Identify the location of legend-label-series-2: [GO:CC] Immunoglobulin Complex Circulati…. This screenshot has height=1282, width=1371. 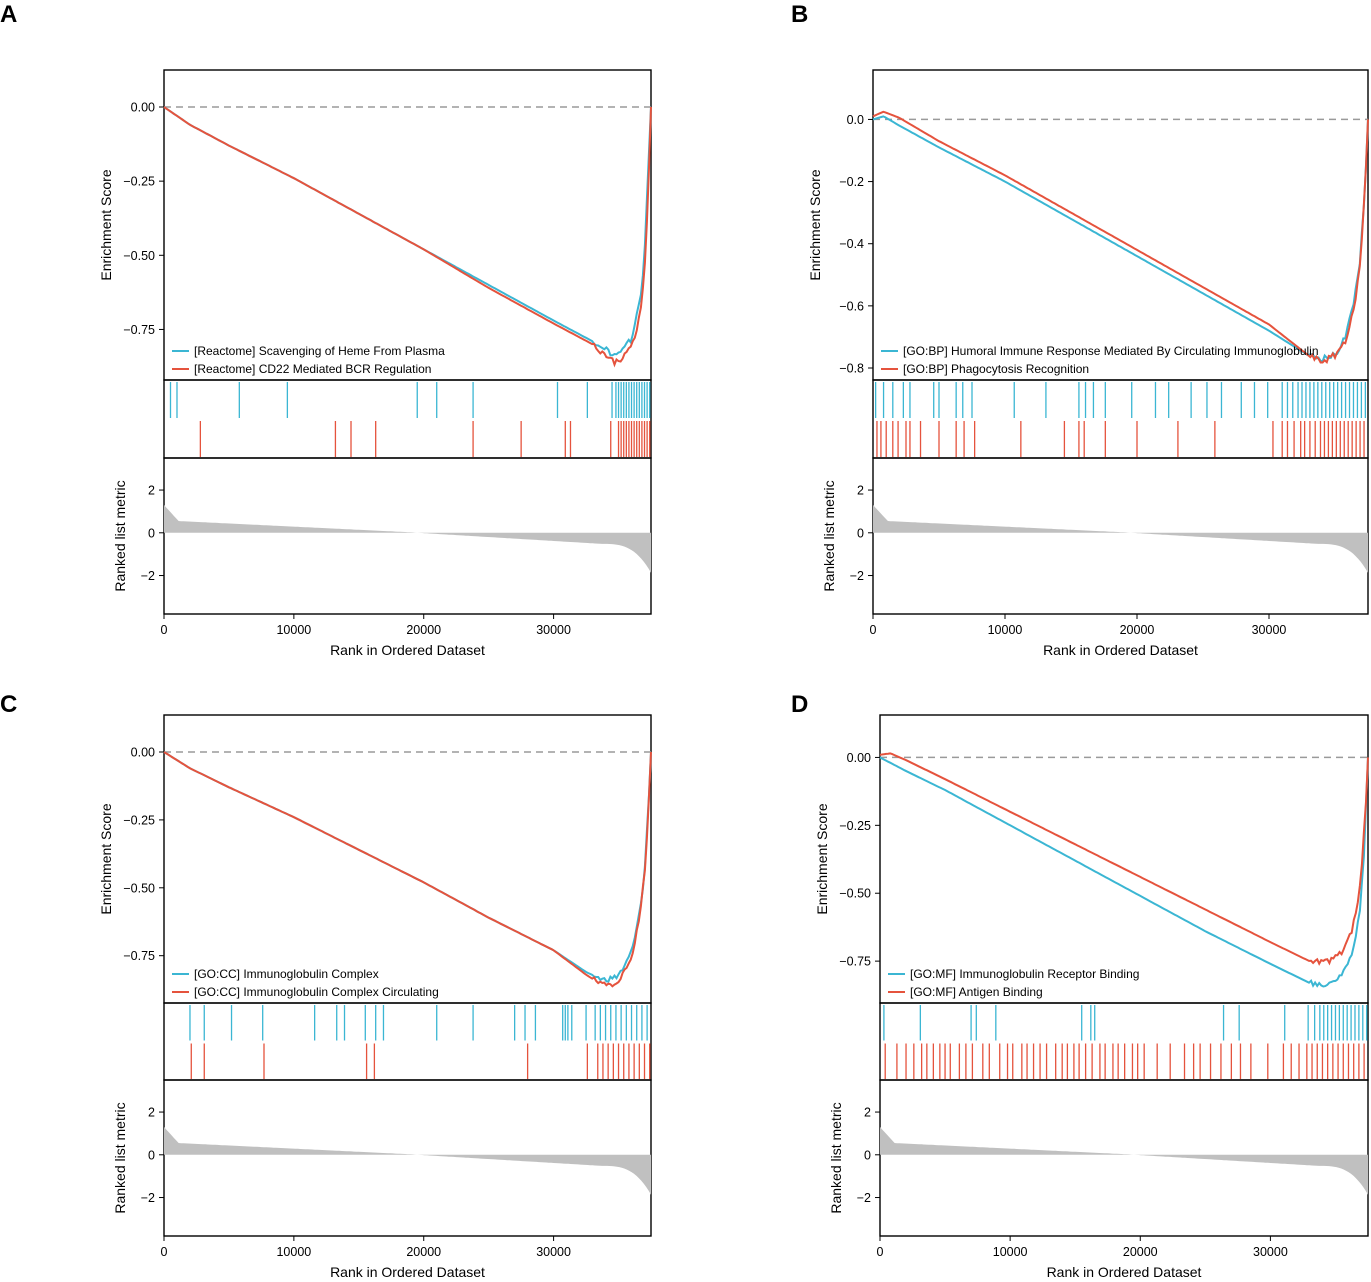
(316, 992).